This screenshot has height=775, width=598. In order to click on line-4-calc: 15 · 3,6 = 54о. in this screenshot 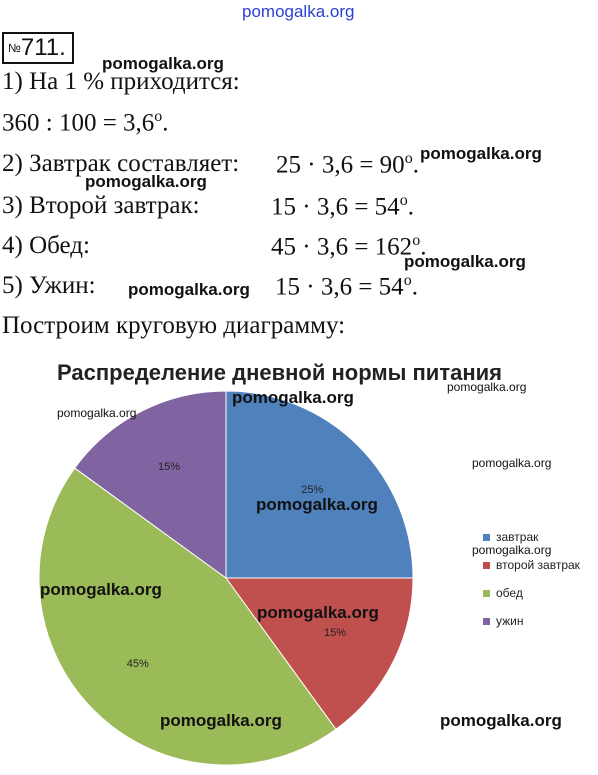, I will do `click(342, 206)`.